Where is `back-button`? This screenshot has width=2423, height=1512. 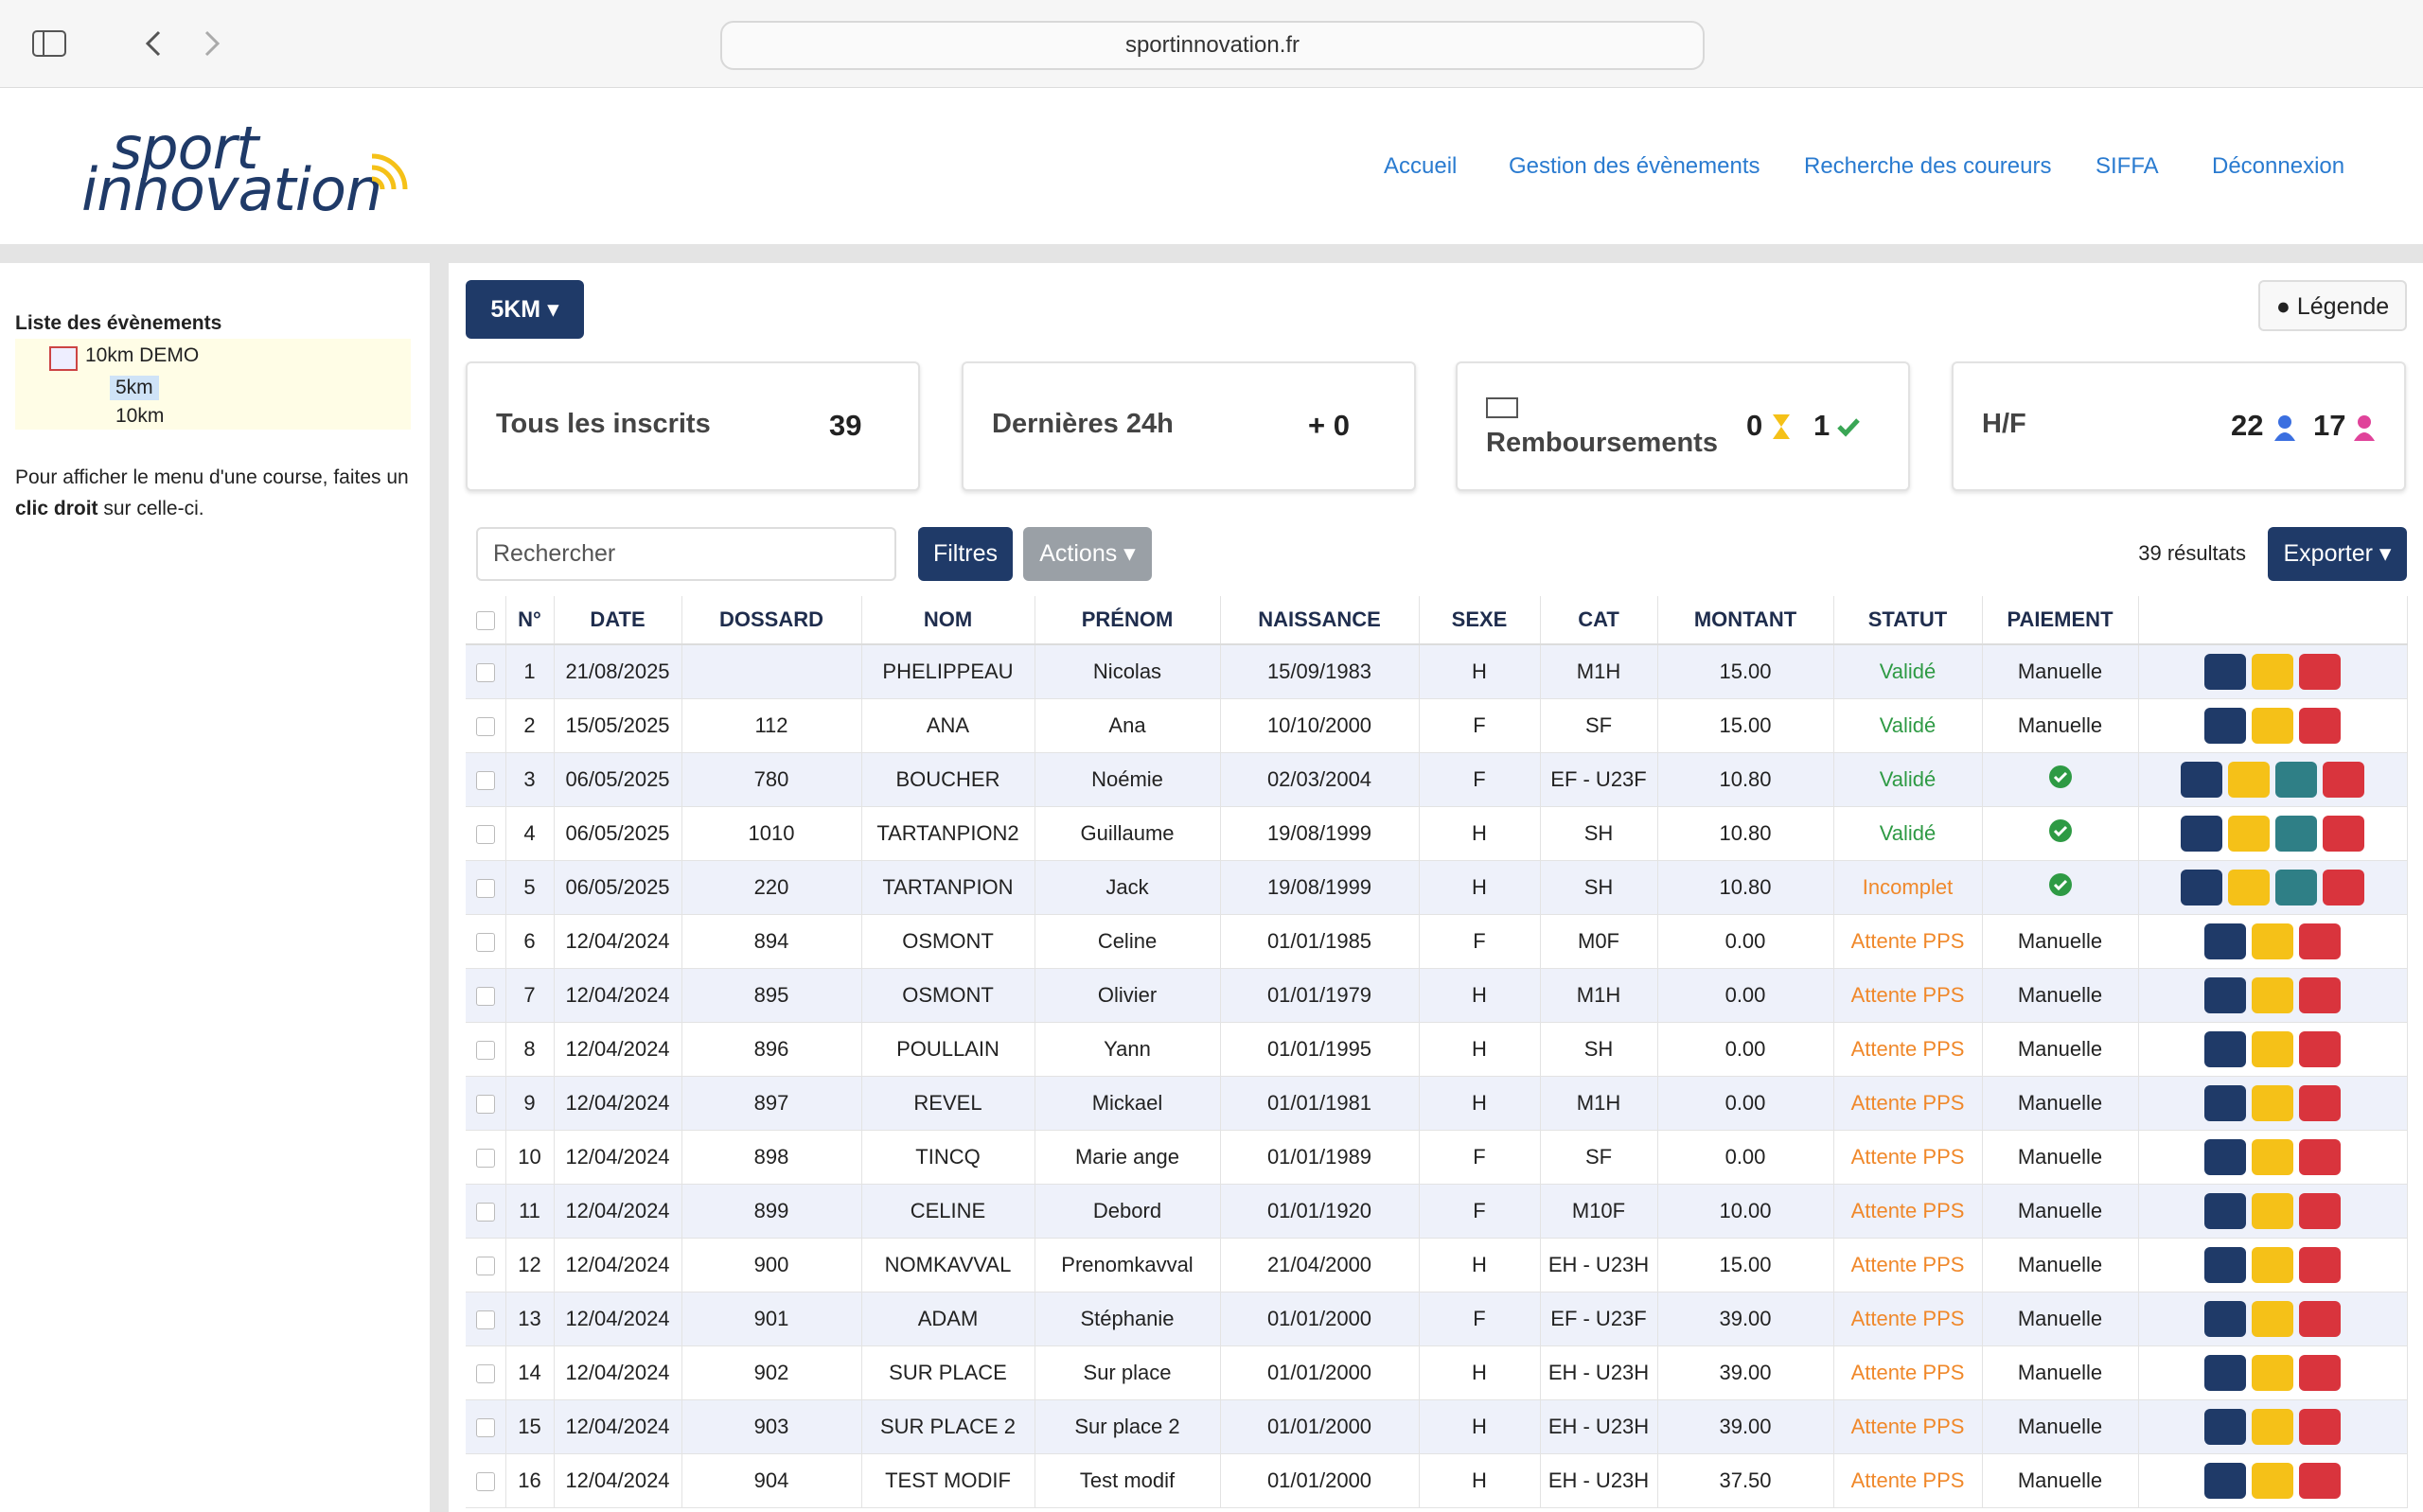 back-button is located at coordinates (153, 43).